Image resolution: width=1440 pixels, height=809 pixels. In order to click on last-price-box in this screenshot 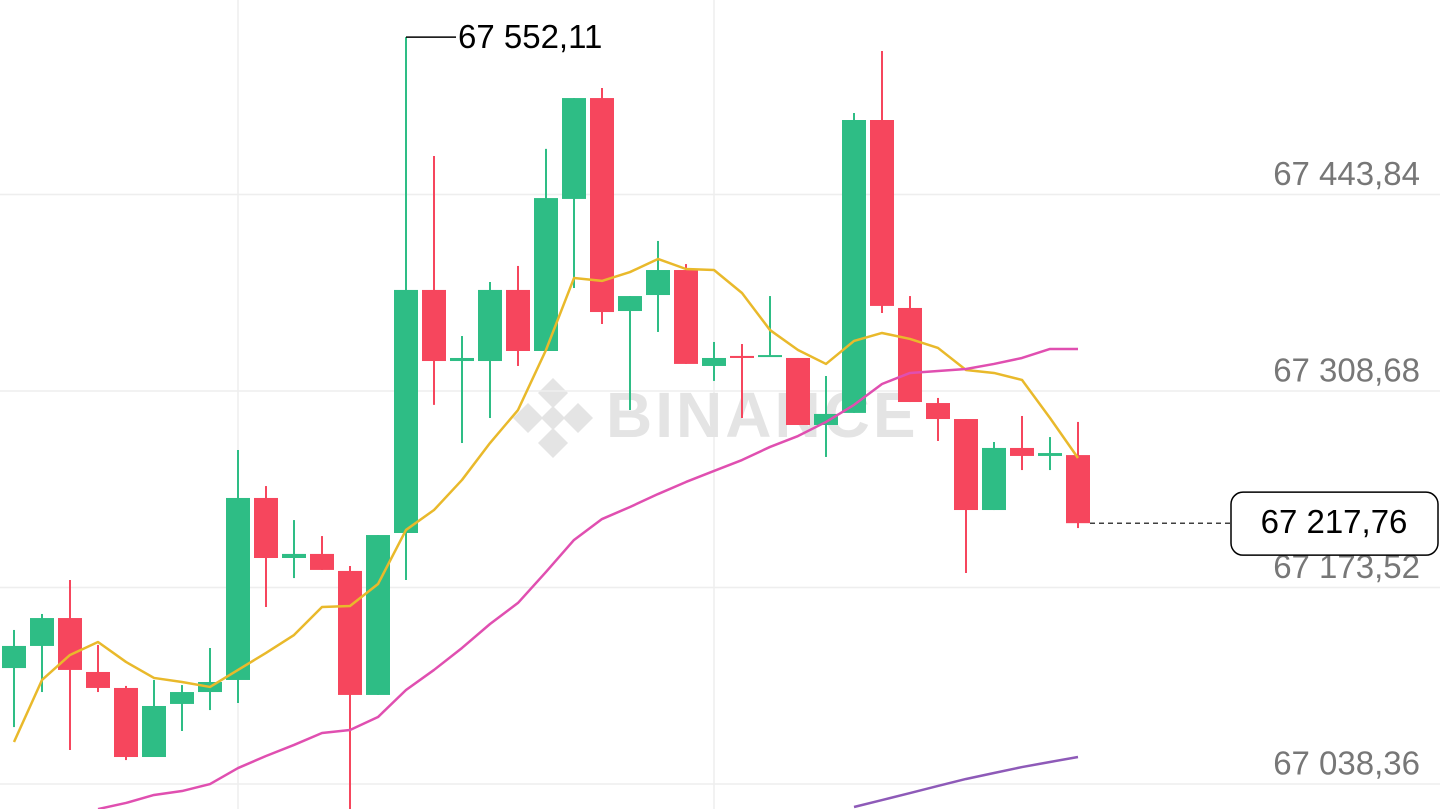, I will do `click(1334, 523)`.